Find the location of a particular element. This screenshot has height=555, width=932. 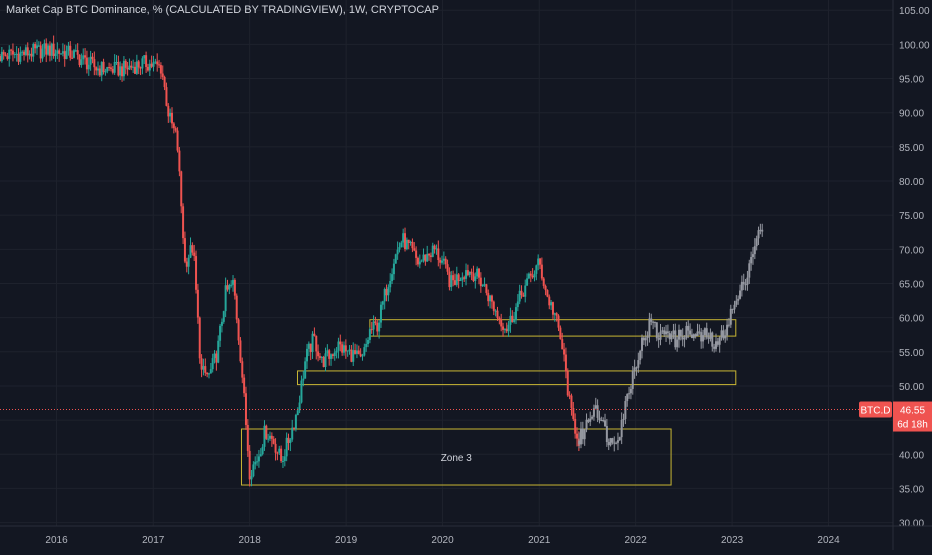

price-tag-value: 46.55 is located at coordinates (912, 411).